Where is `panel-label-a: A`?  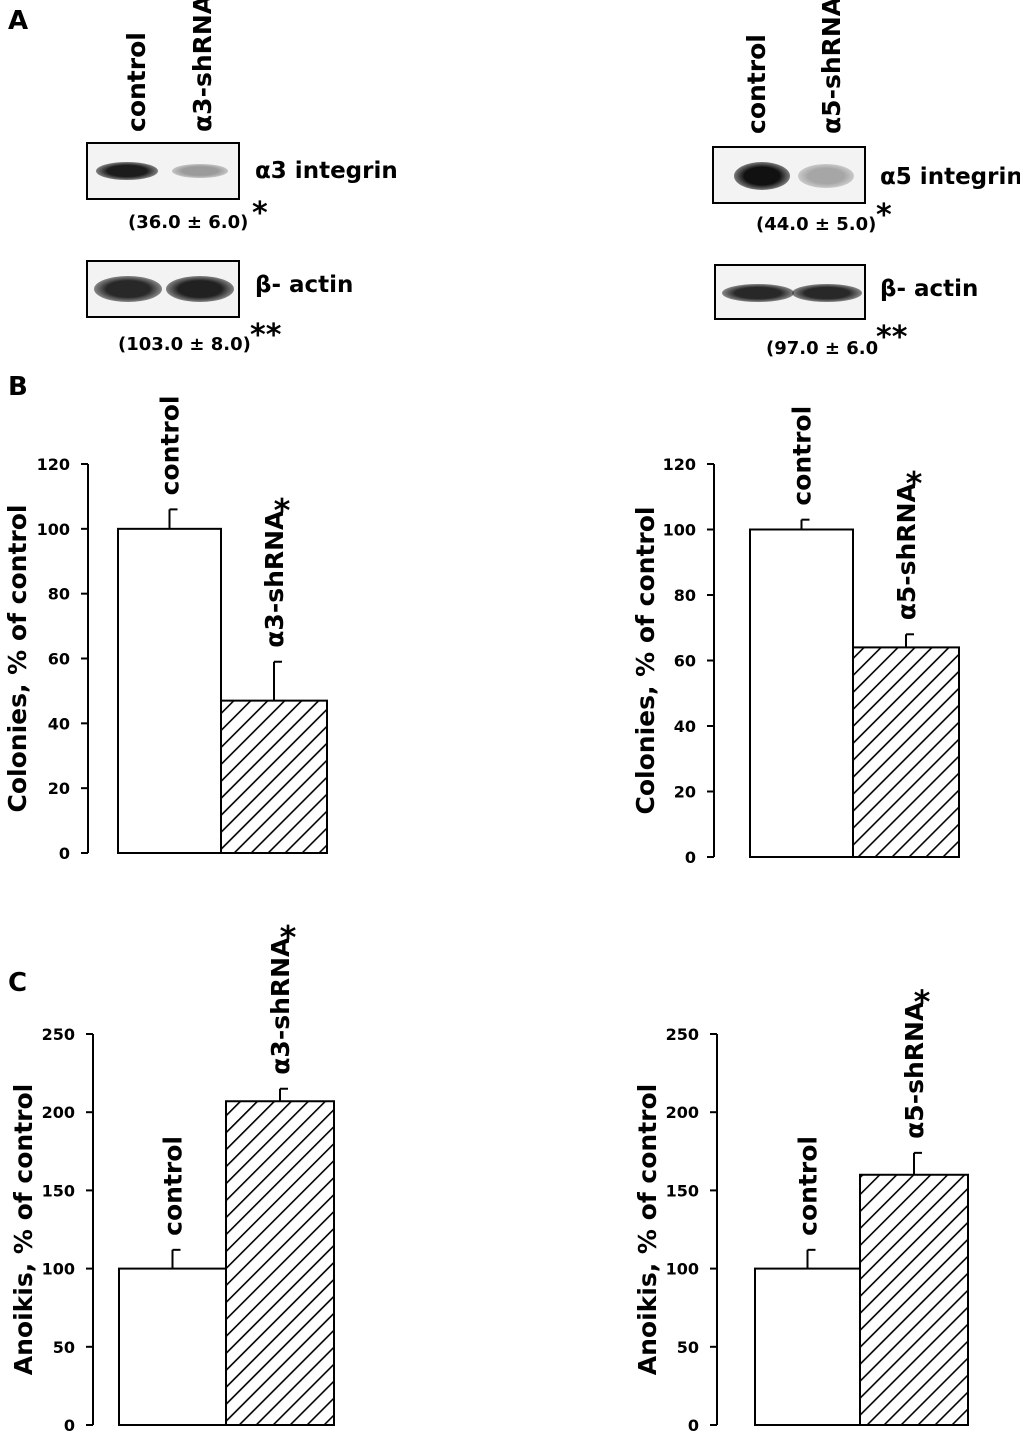
panel-label-a: A is located at coordinates (18, 21).